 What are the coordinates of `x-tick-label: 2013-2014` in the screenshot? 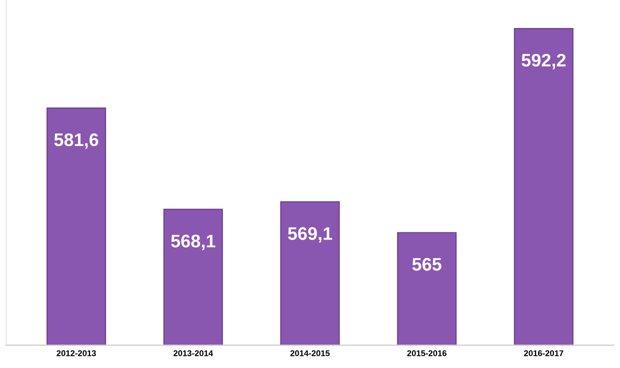 It's located at (194, 353).